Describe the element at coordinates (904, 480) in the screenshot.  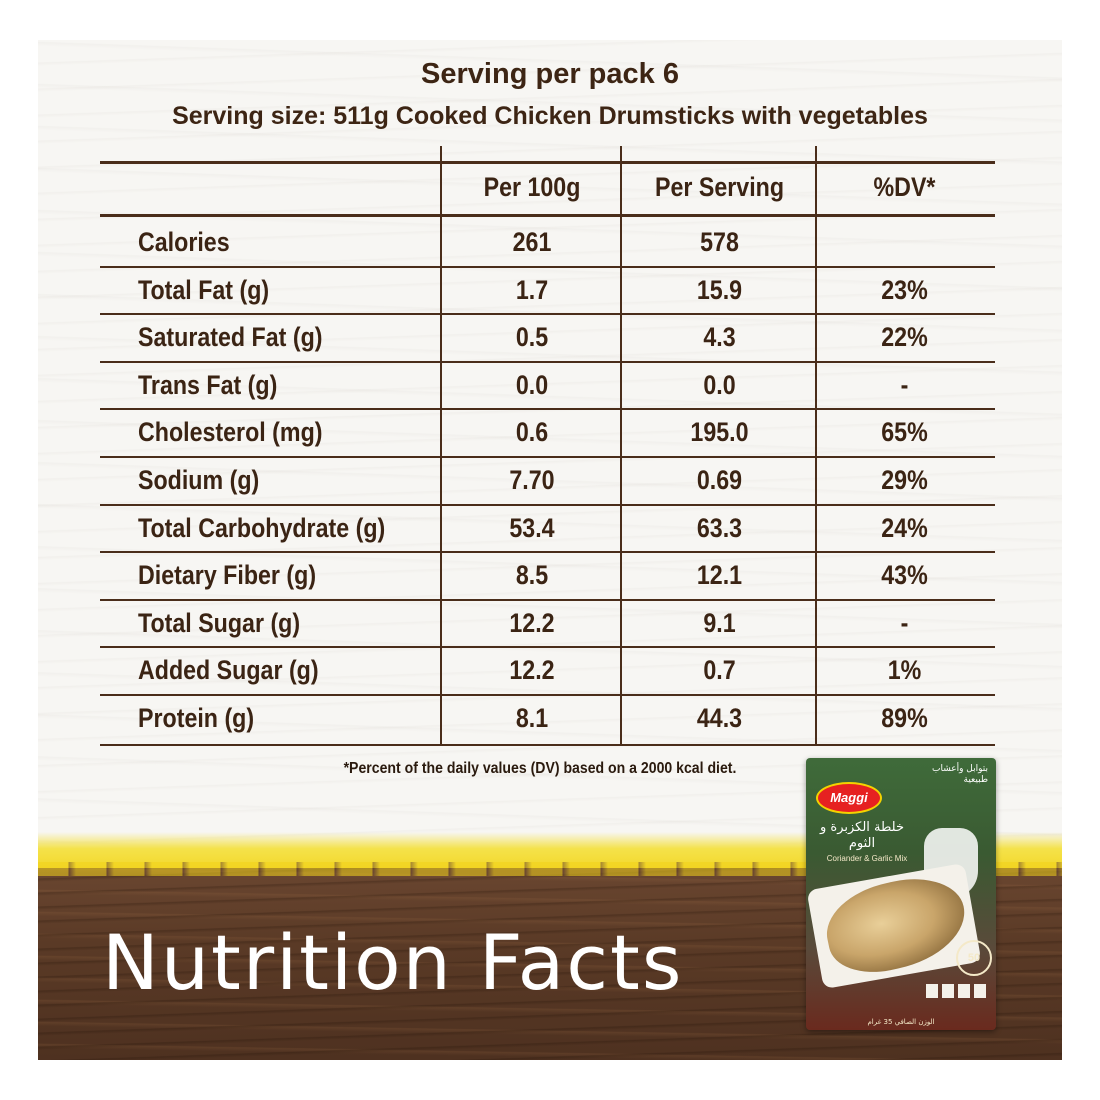
I see `value-dv: 29%` at that location.